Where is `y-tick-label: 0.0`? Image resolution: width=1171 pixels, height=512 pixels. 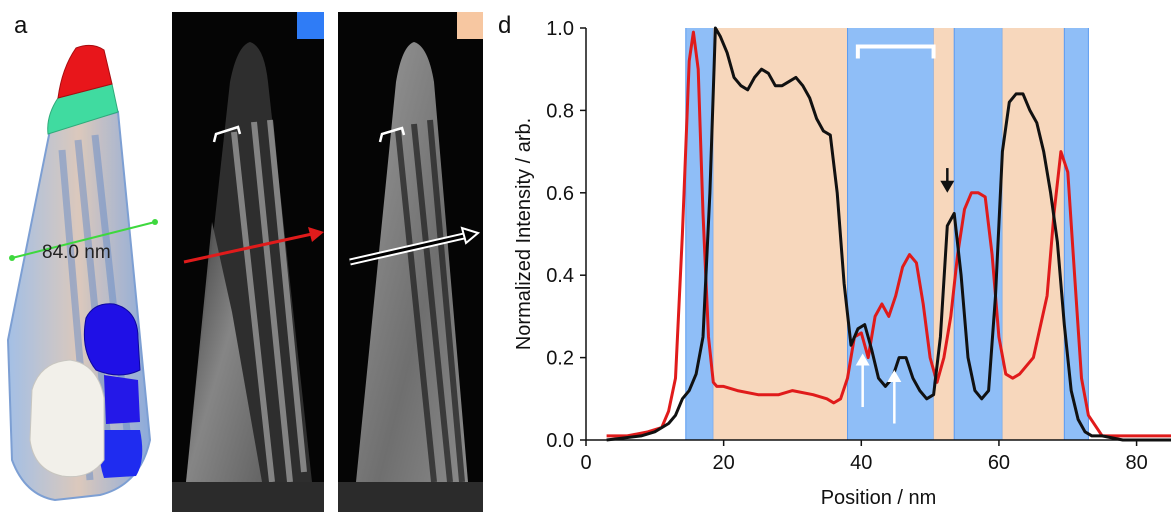
y-tick-label: 0.0 is located at coordinates (560, 441).